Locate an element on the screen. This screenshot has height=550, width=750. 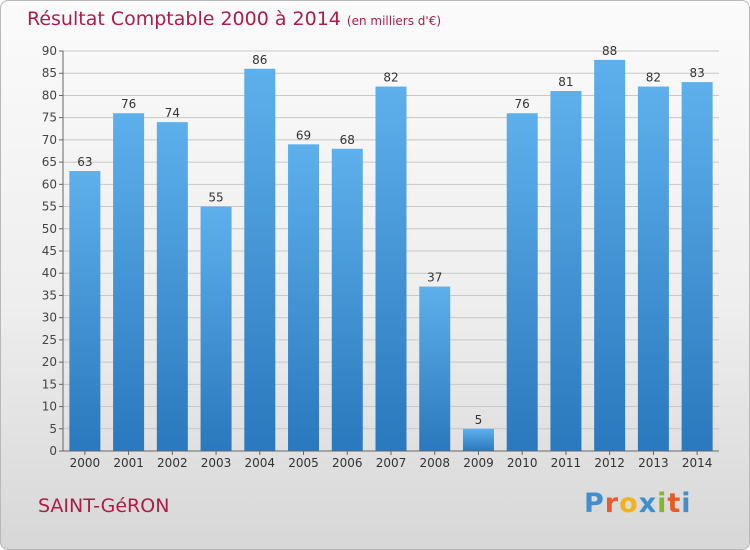
x-tick-label-2014: 2014 is located at coordinates (697, 463).